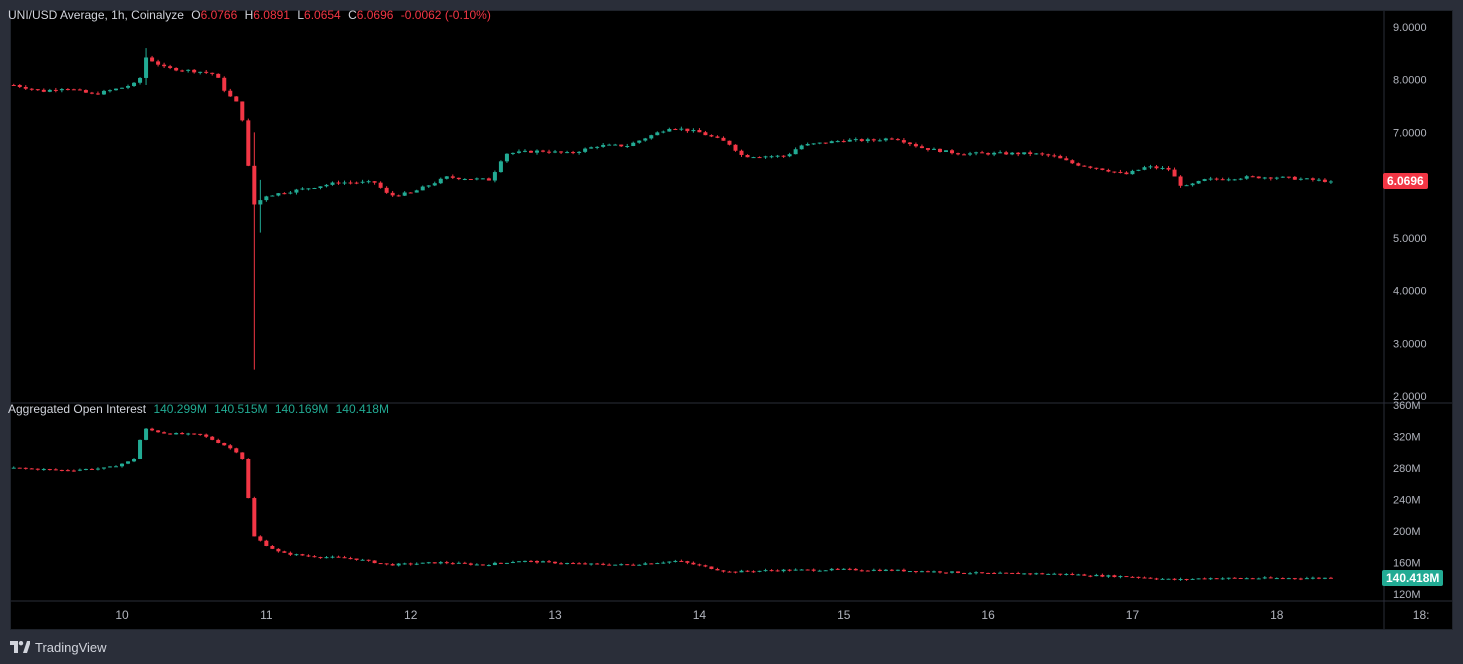 Image resolution: width=1463 pixels, height=664 pixels. What do you see at coordinates (241, 409) in the screenshot?
I see `oi-high-value: 140.515M` at bounding box center [241, 409].